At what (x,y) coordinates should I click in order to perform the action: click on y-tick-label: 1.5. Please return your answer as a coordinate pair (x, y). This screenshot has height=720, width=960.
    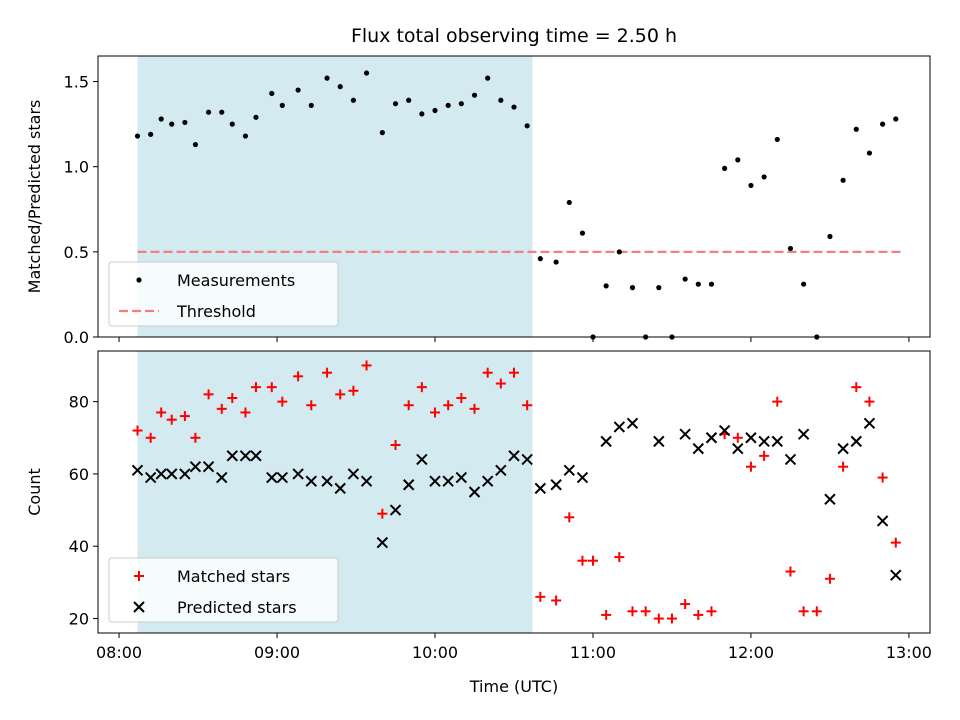
    Looking at the image, I should click on (76, 82).